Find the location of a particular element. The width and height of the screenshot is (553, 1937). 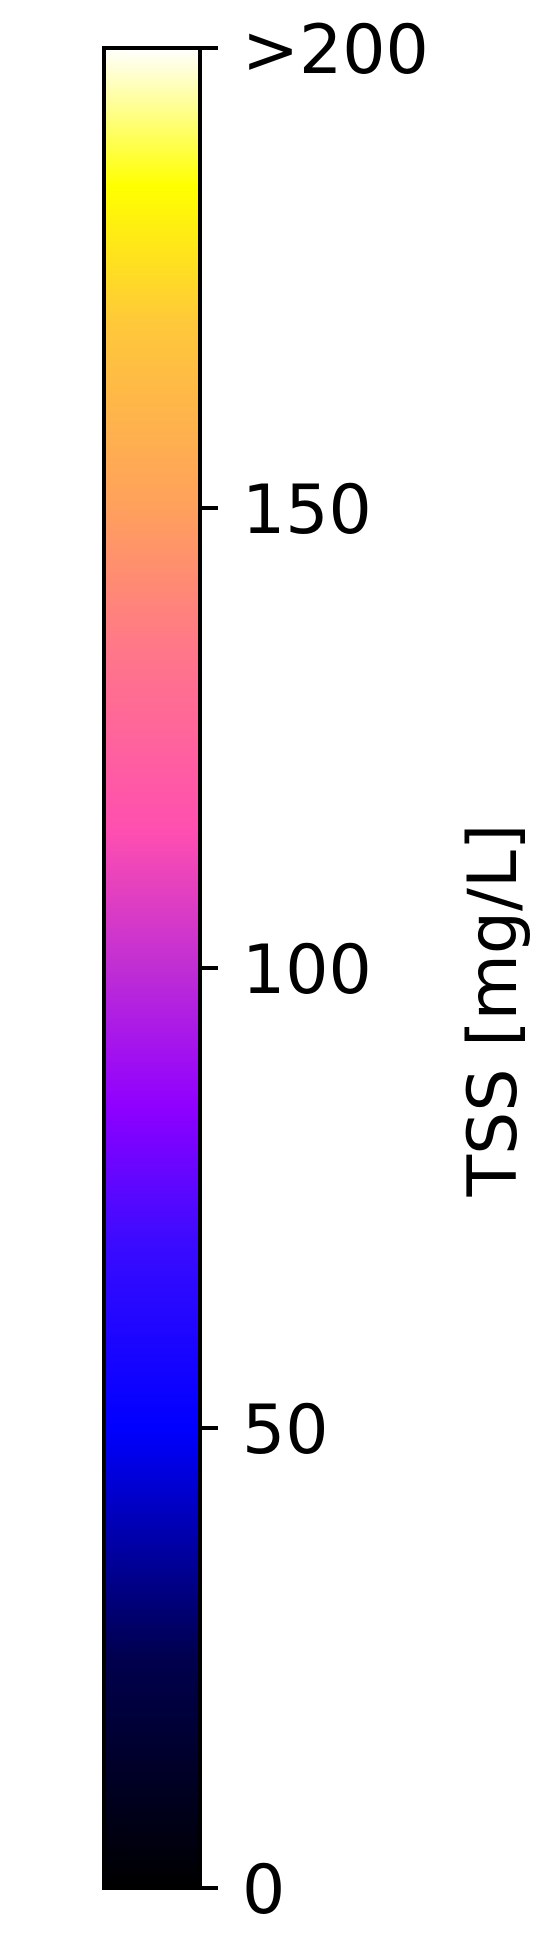

colorbar-tick-label: 100 is located at coordinates (307, 970).